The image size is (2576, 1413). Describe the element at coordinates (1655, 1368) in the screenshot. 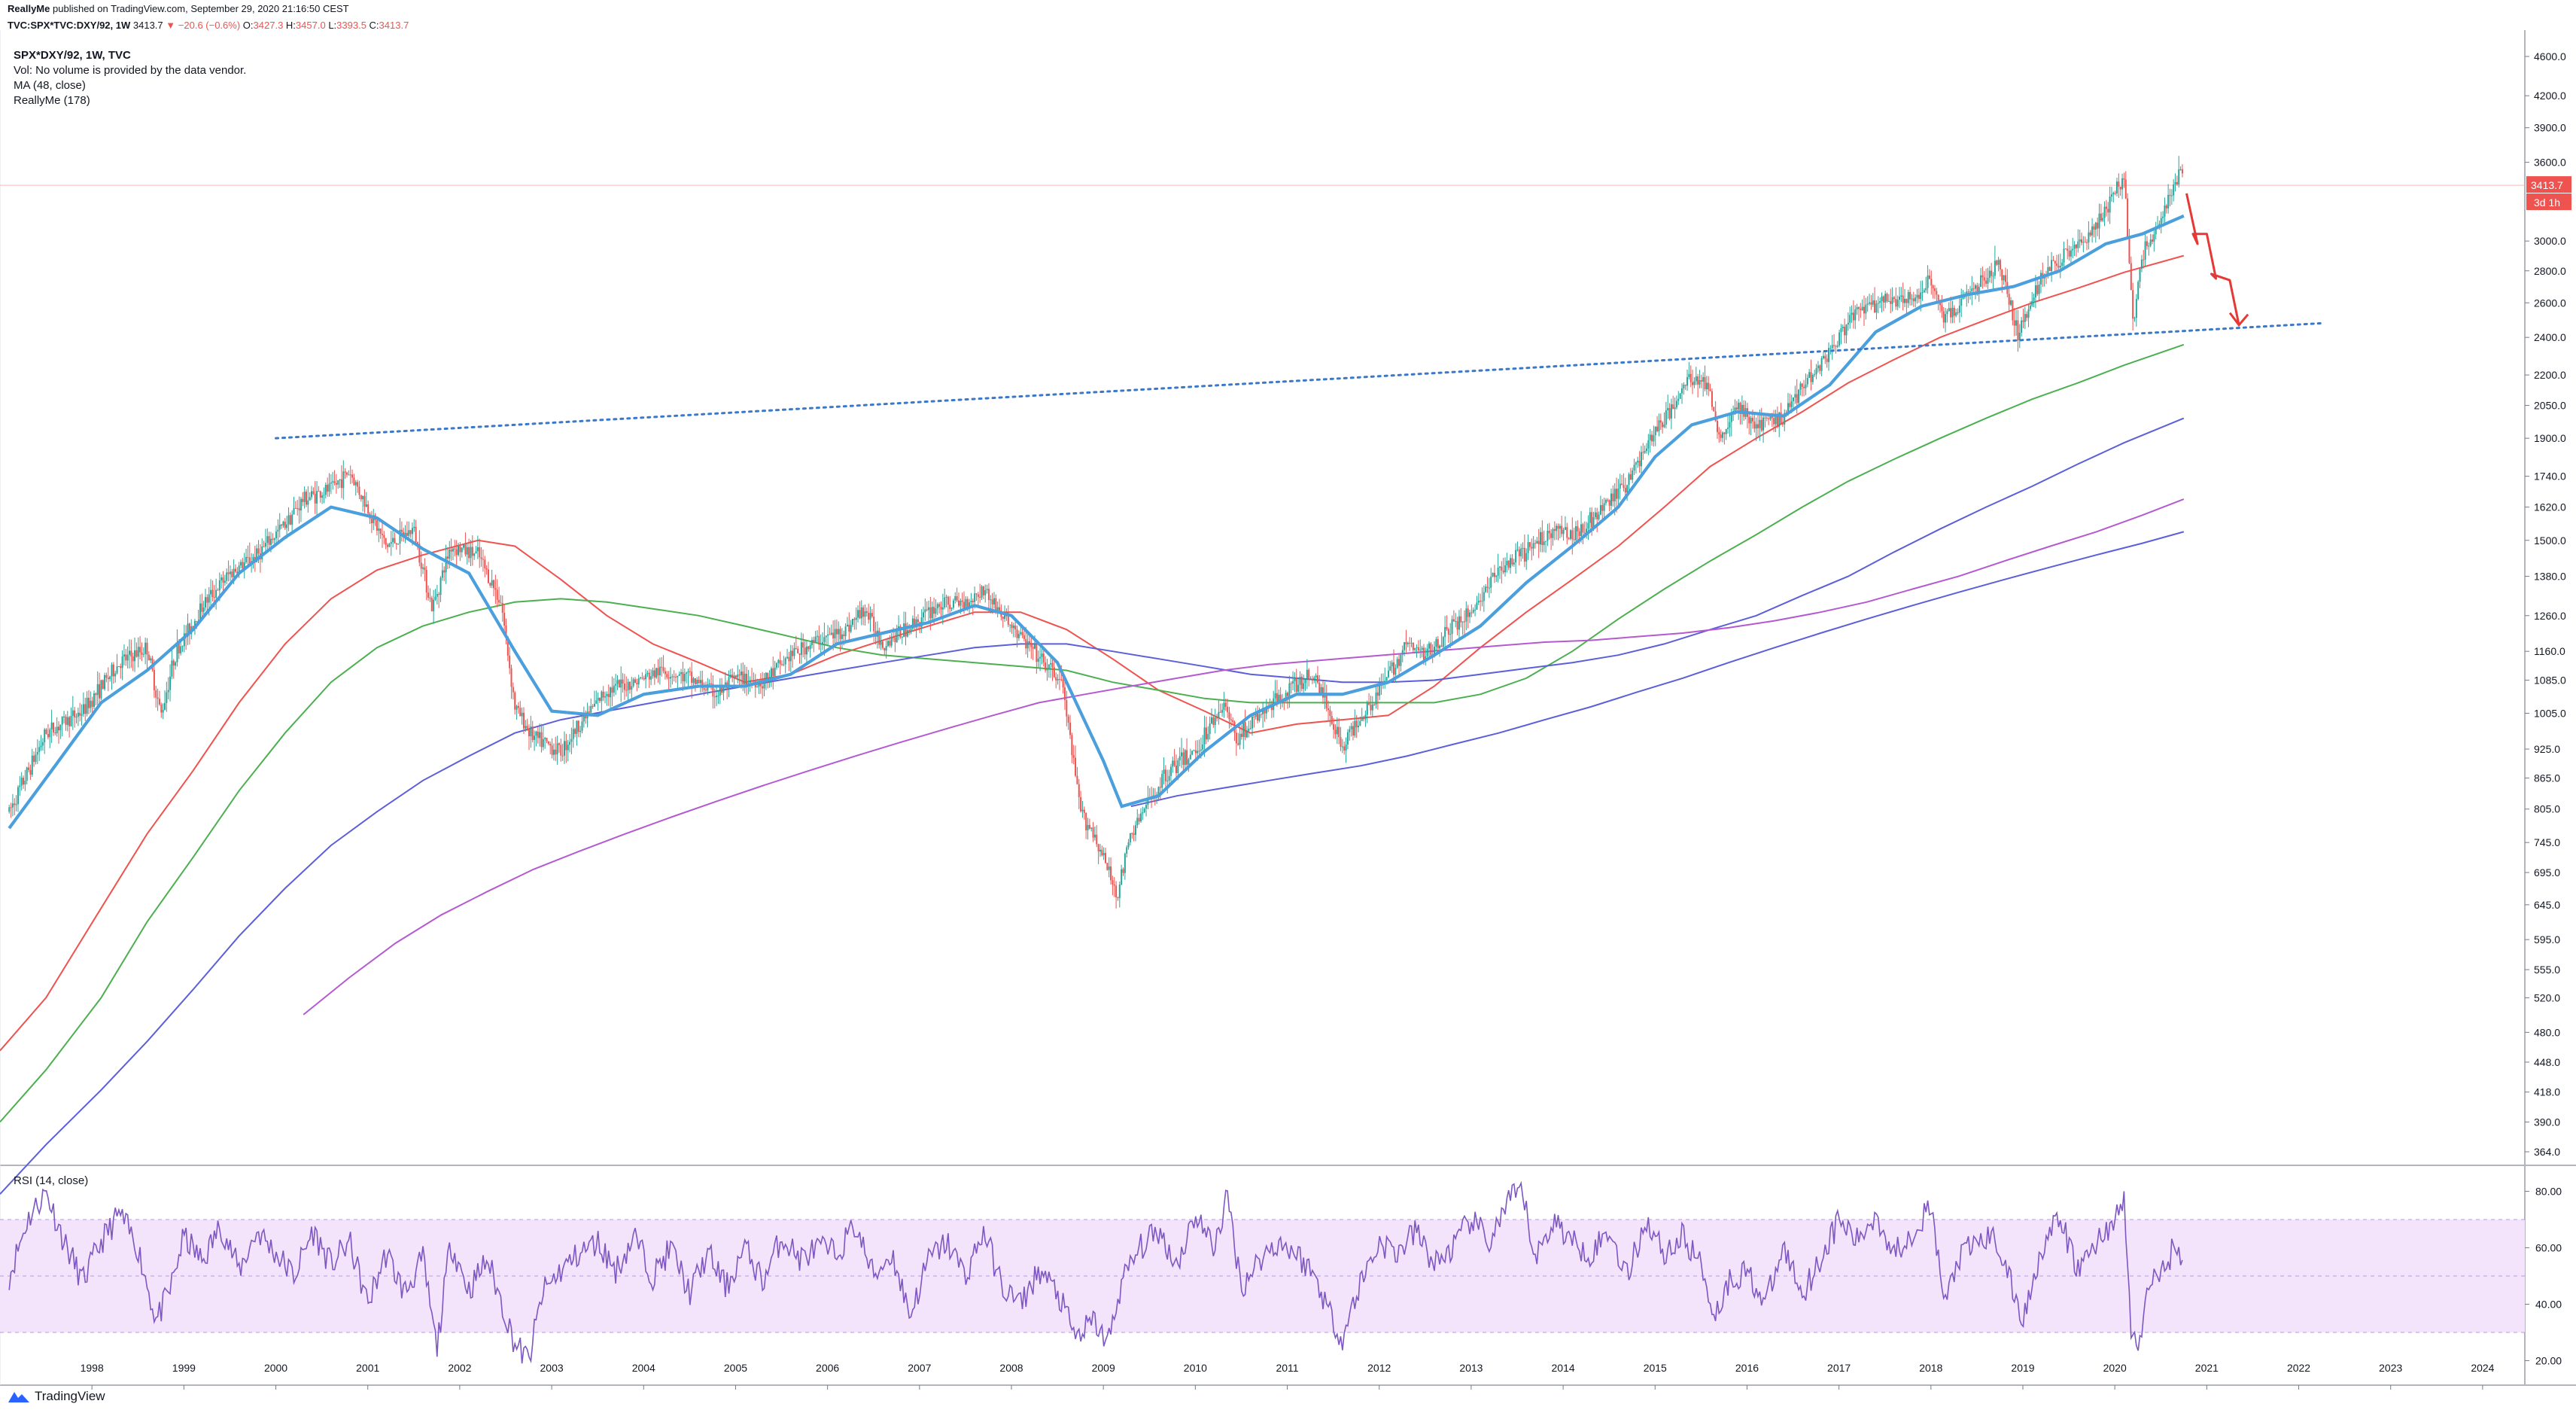

I see `x-tick-label: 2015` at that location.